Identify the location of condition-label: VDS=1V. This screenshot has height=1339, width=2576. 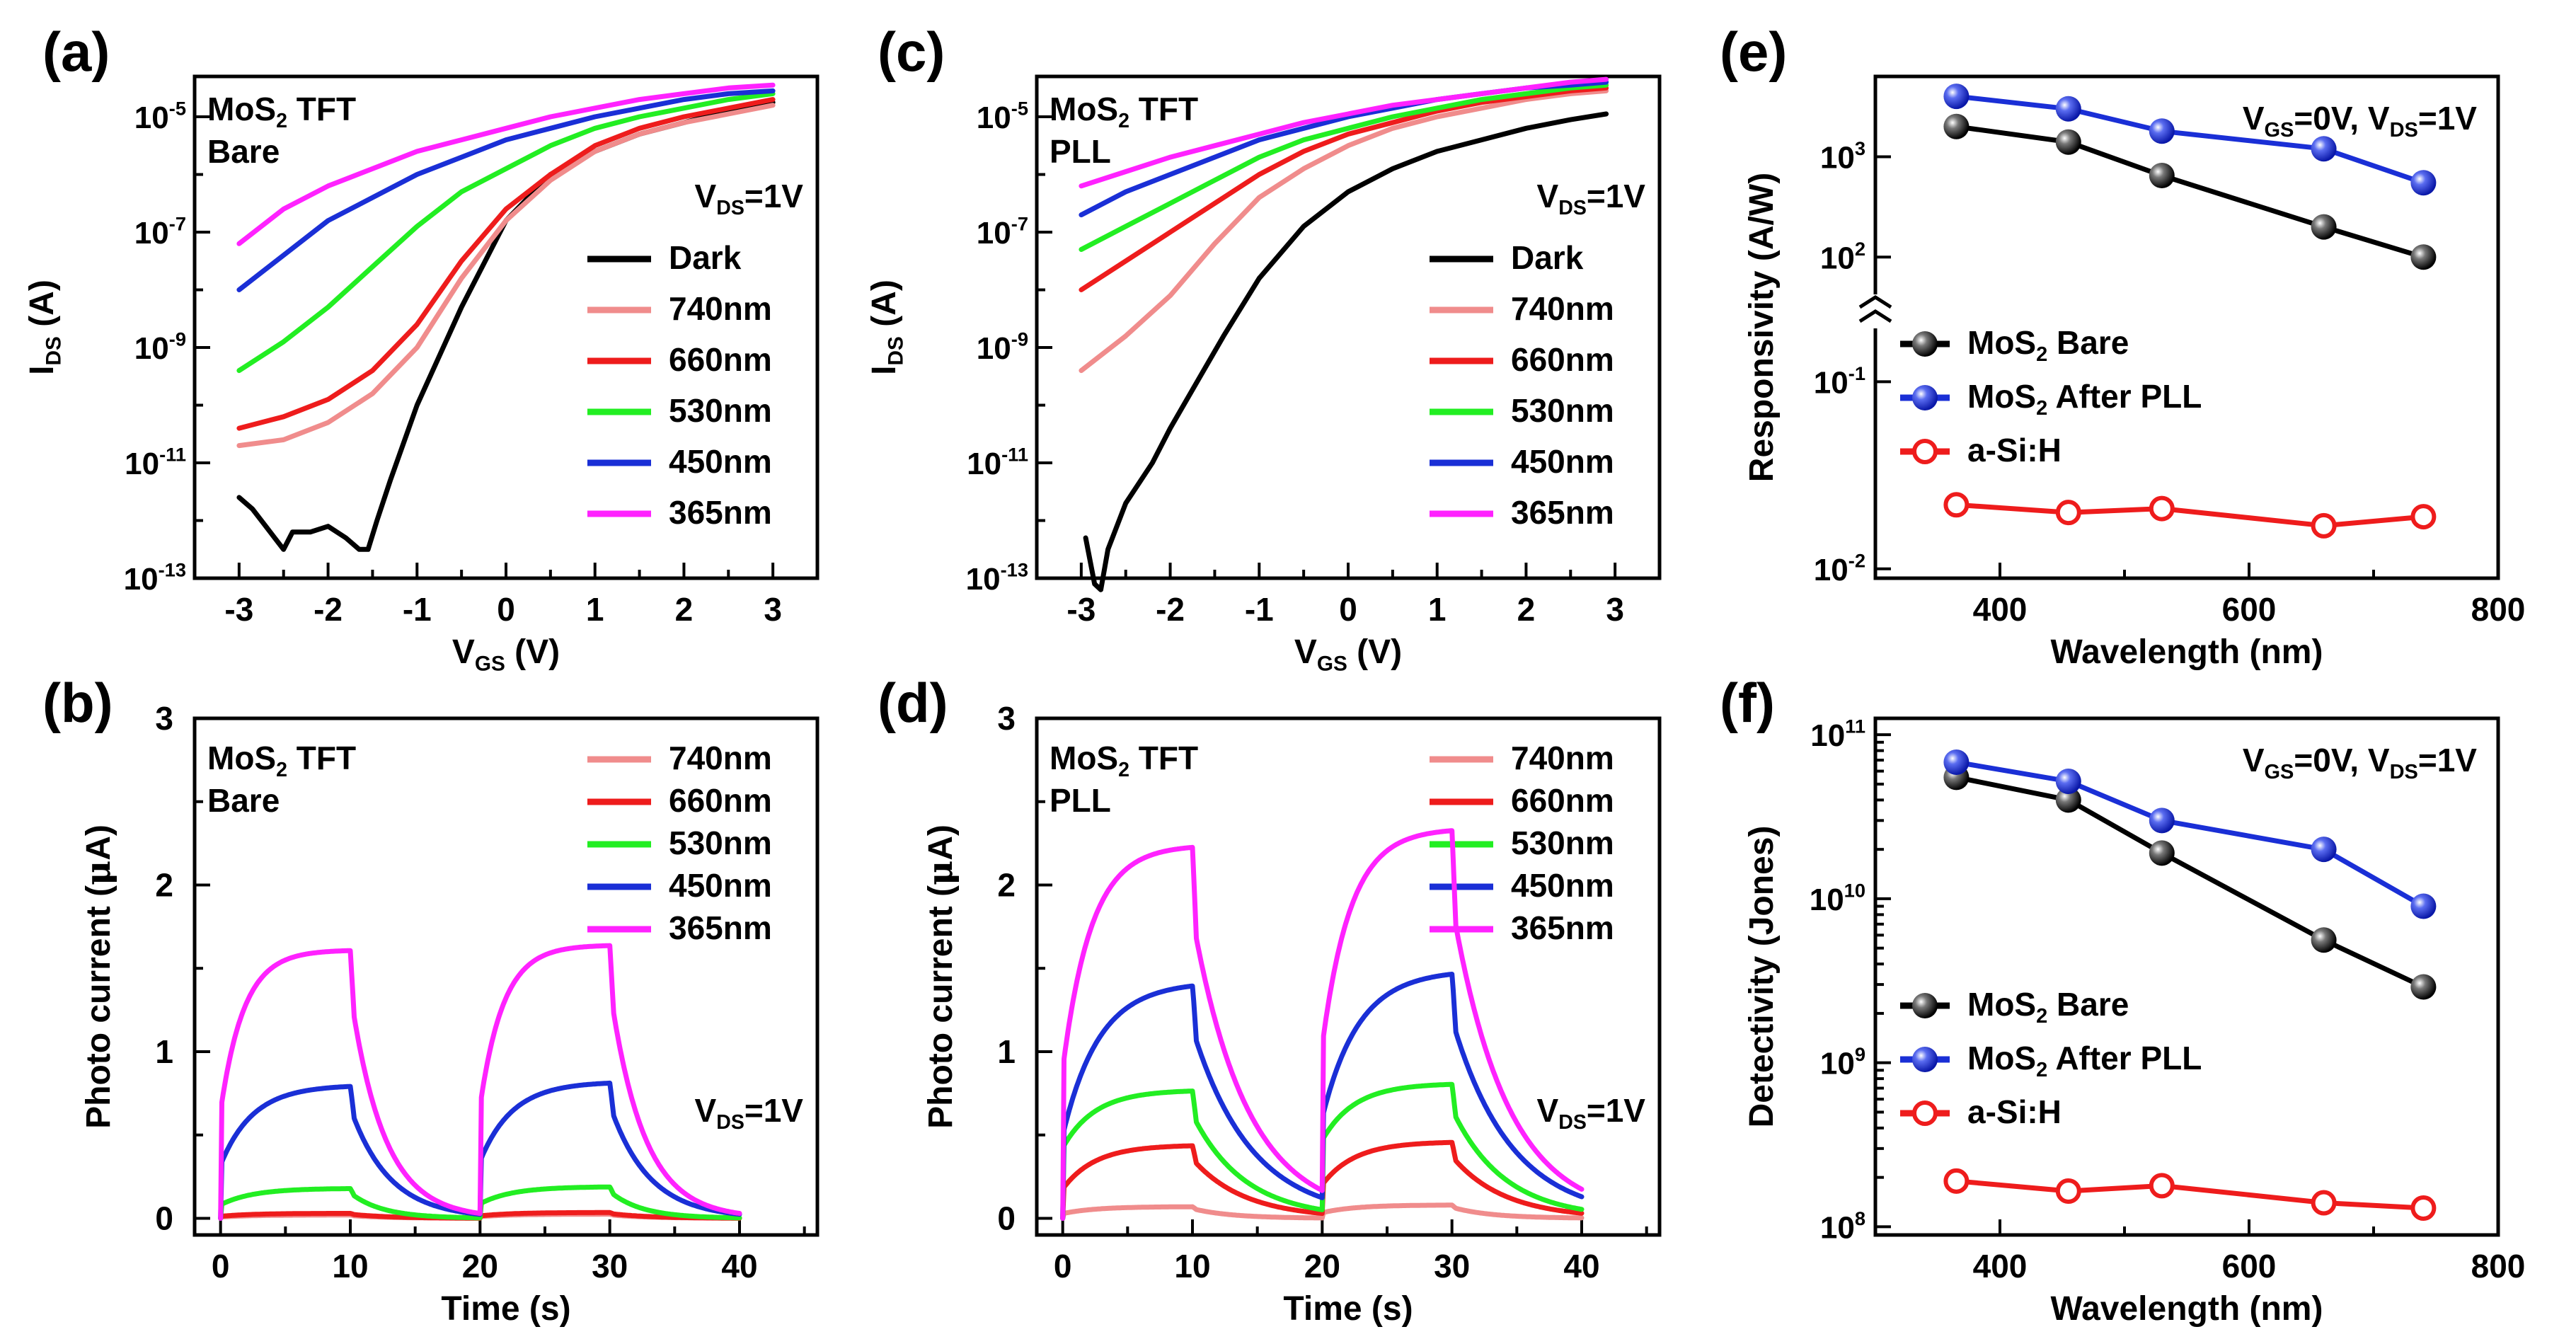
(749, 1113).